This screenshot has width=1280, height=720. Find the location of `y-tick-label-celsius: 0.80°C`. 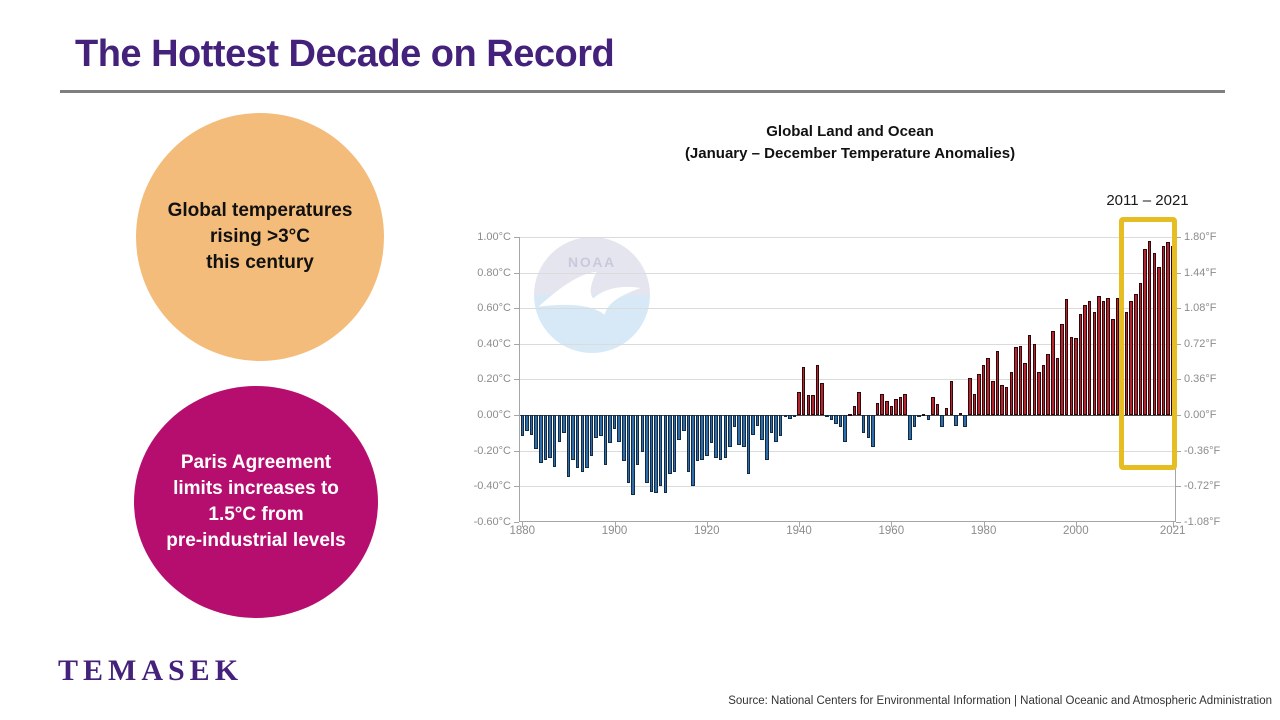

y-tick-label-celsius: 0.80°C is located at coordinates (494, 272).